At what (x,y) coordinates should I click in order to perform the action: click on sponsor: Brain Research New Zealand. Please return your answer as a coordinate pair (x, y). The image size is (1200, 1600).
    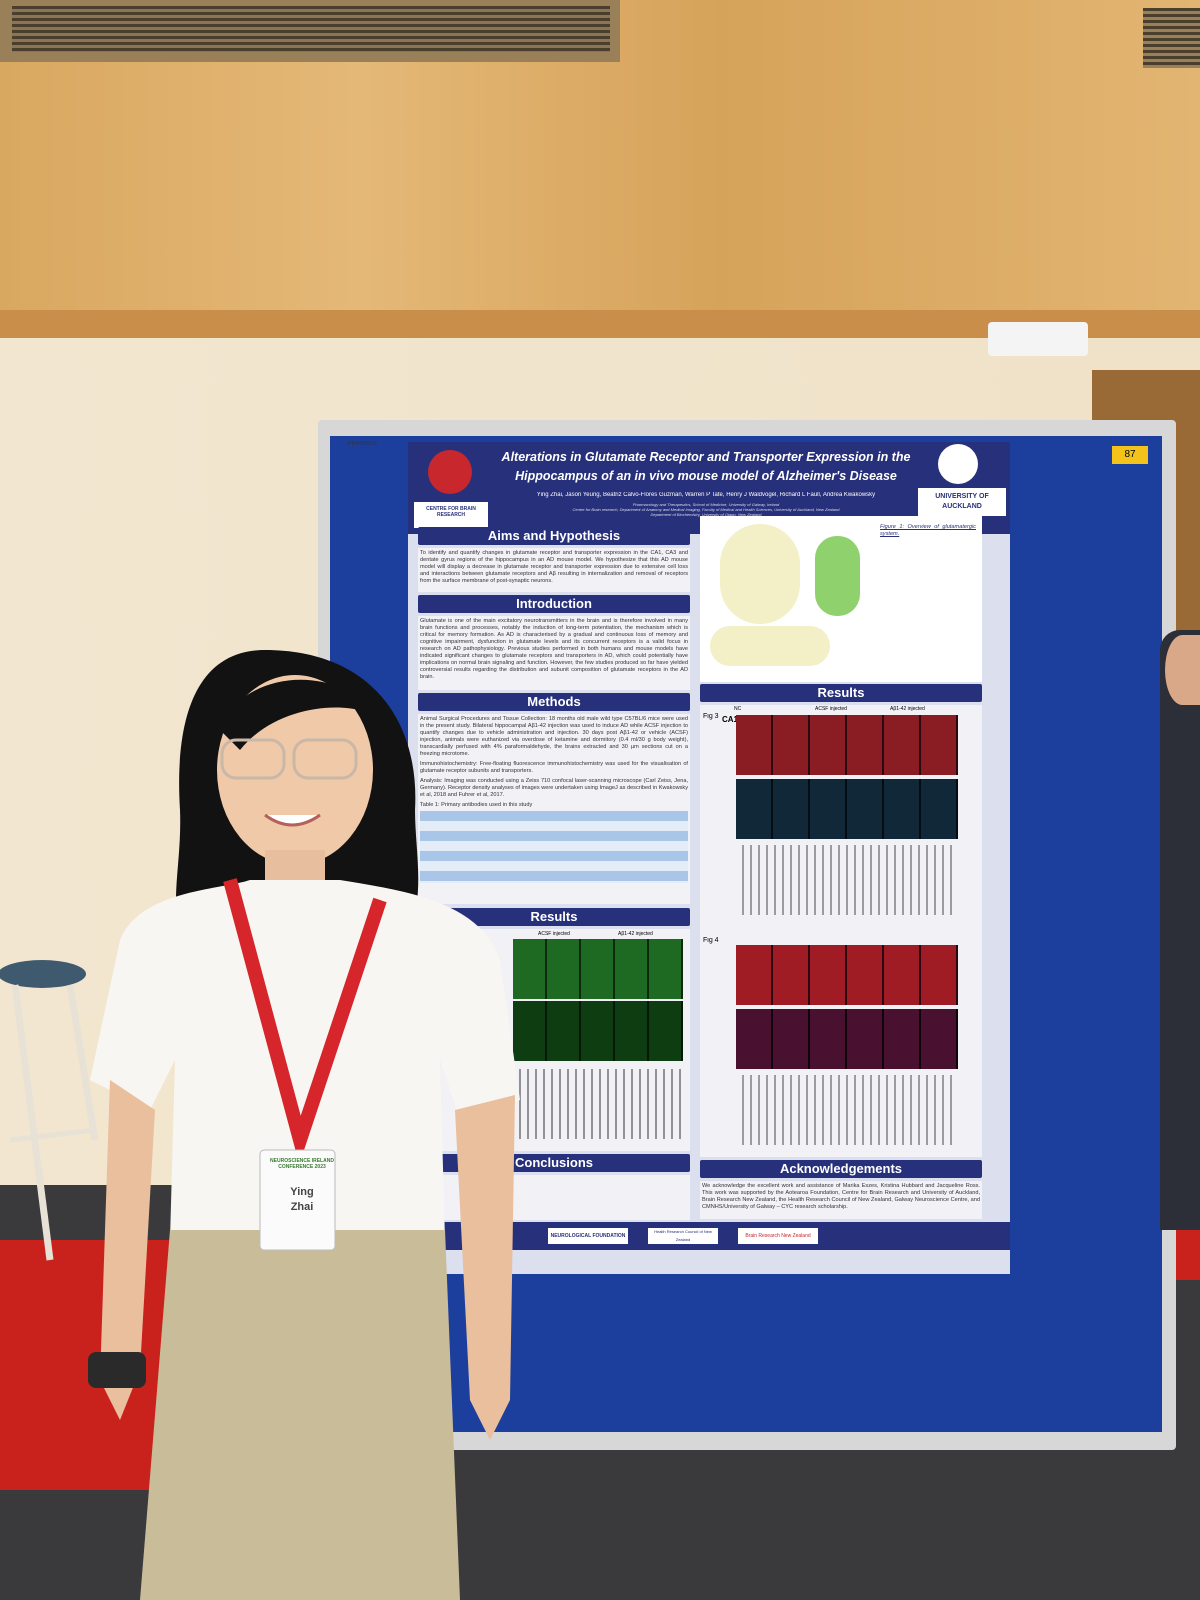
    Looking at the image, I should click on (778, 1236).